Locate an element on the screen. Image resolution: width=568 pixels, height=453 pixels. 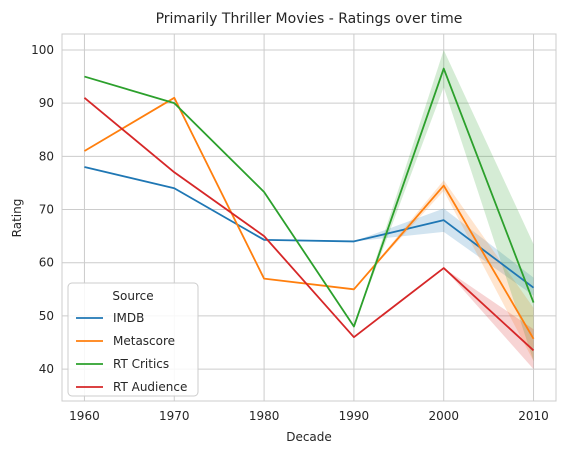
legend-label-rt-audience: RT Audience is located at coordinates (150, 387).